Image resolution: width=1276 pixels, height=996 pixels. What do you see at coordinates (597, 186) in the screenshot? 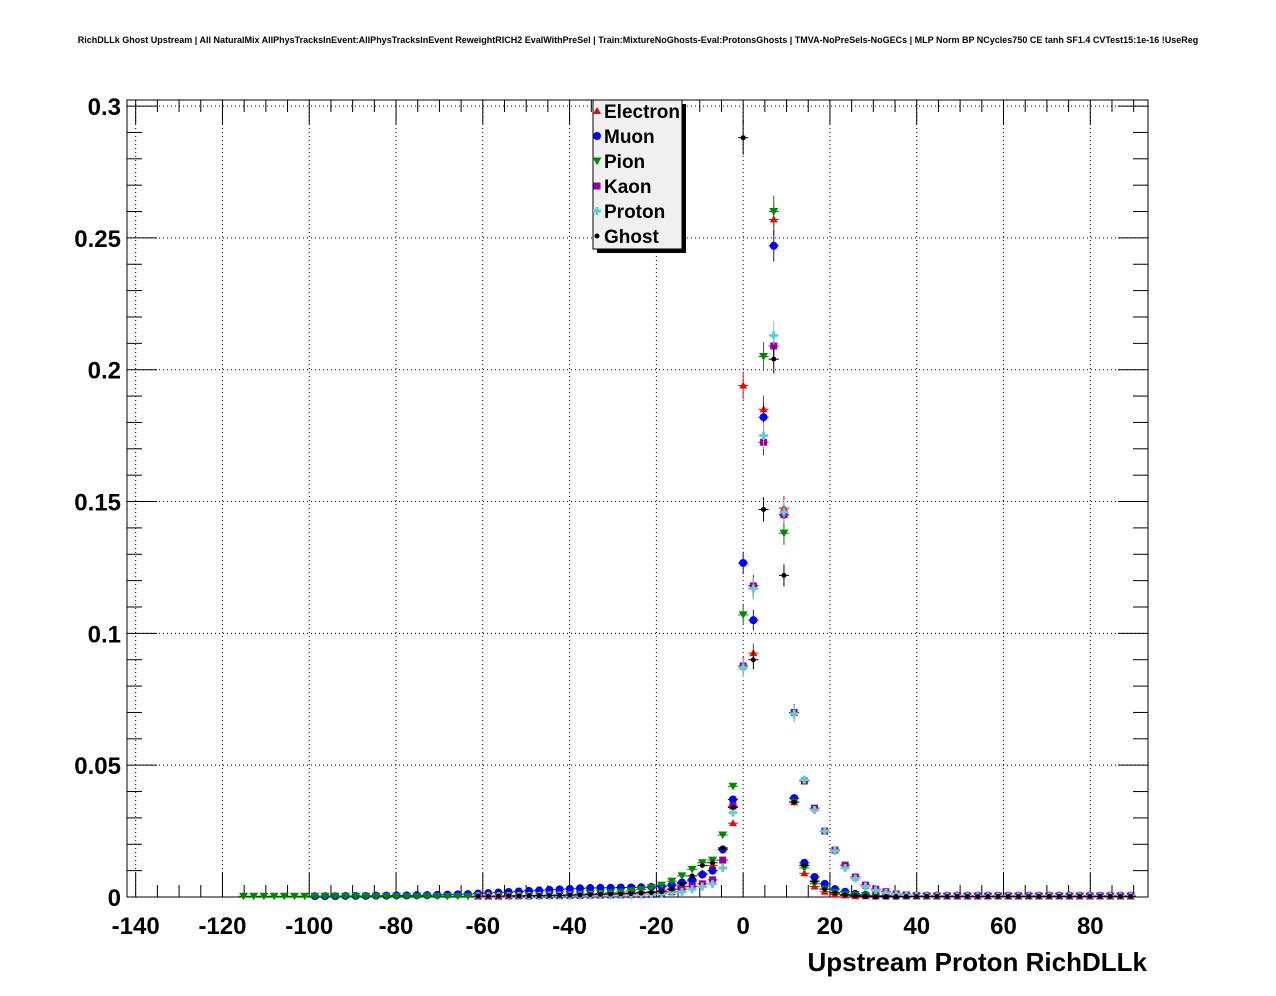
I see `legend-marker-kaon` at bounding box center [597, 186].